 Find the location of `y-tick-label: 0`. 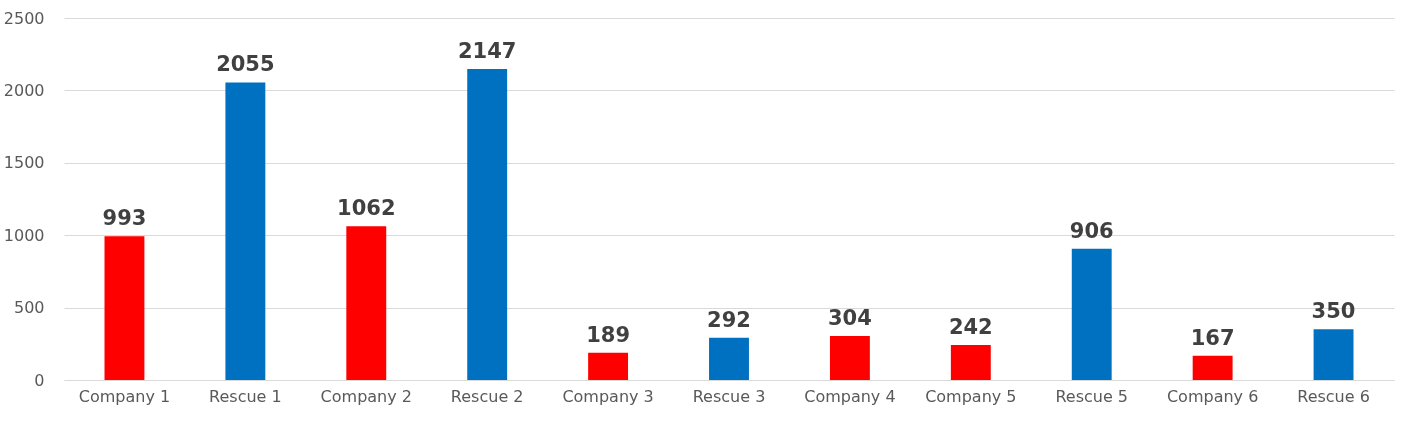

y-tick-label: 0 is located at coordinates (39, 380).